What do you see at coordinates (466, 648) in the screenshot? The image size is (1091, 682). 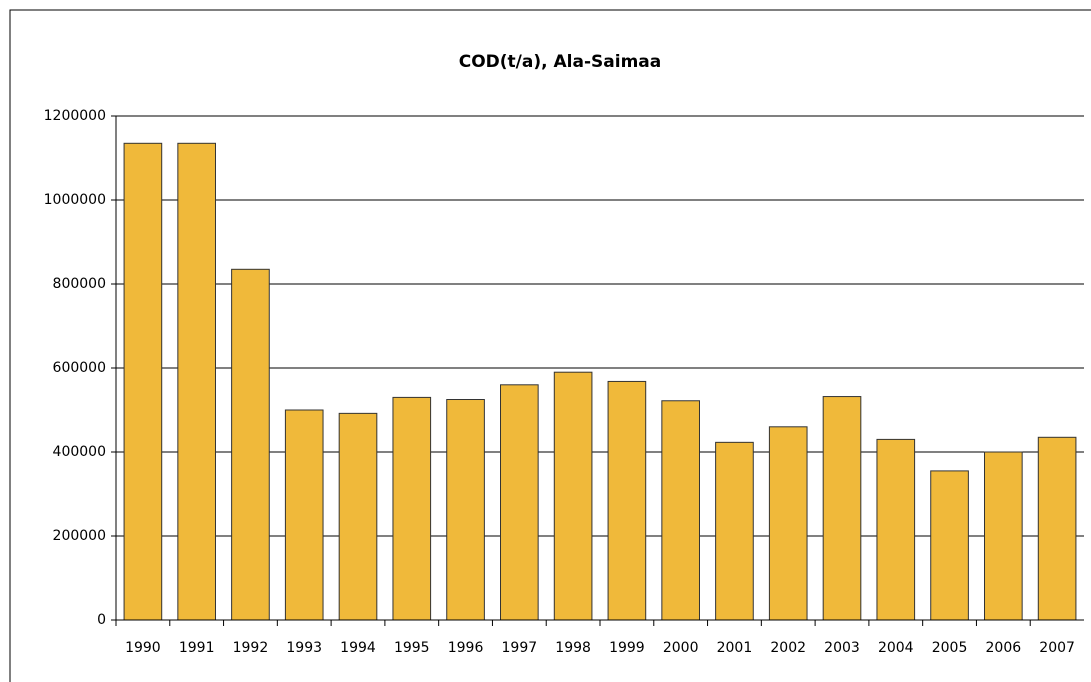 I see `x-tick-label: 1996` at bounding box center [466, 648].